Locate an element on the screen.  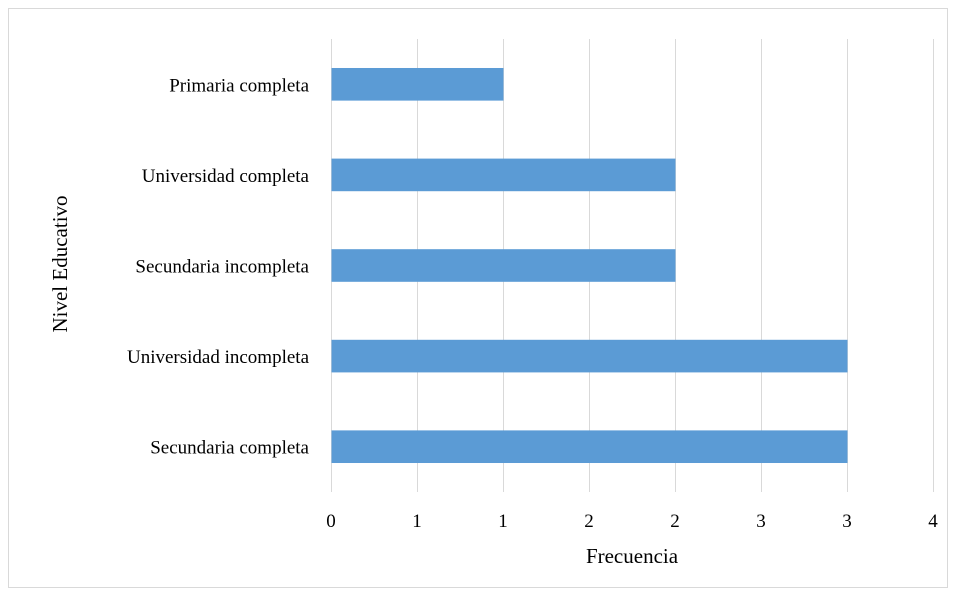
category-label: Universidad completa is located at coordinates (226, 176).